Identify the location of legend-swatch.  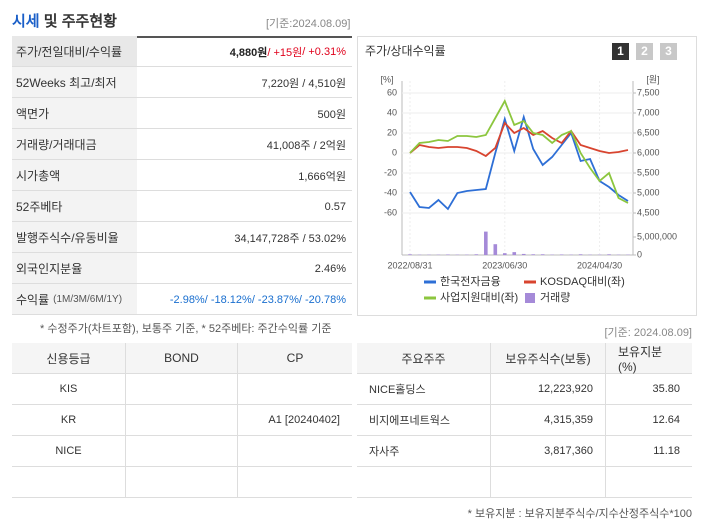
(530, 298).